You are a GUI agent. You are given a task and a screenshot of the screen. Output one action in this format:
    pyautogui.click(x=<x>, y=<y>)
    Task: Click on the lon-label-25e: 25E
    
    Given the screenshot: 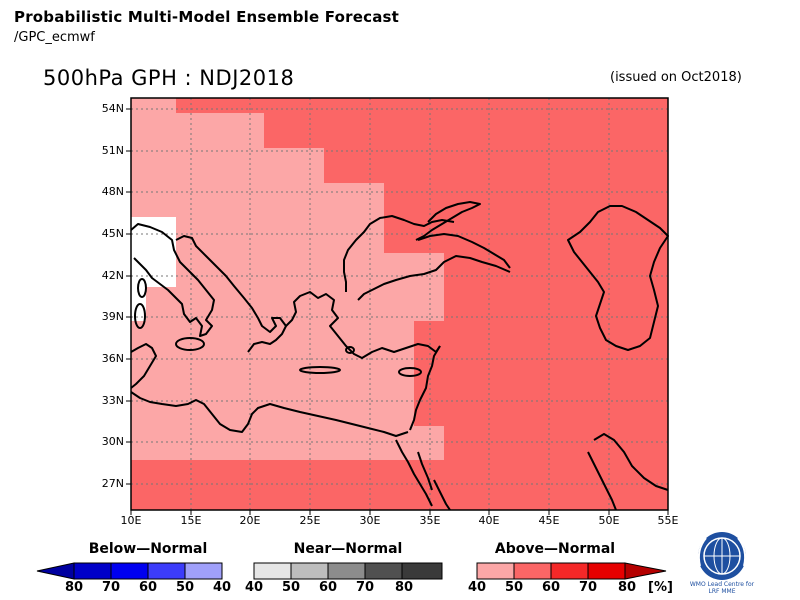 What is the action you would take?
    pyautogui.click(x=310, y=520)
    